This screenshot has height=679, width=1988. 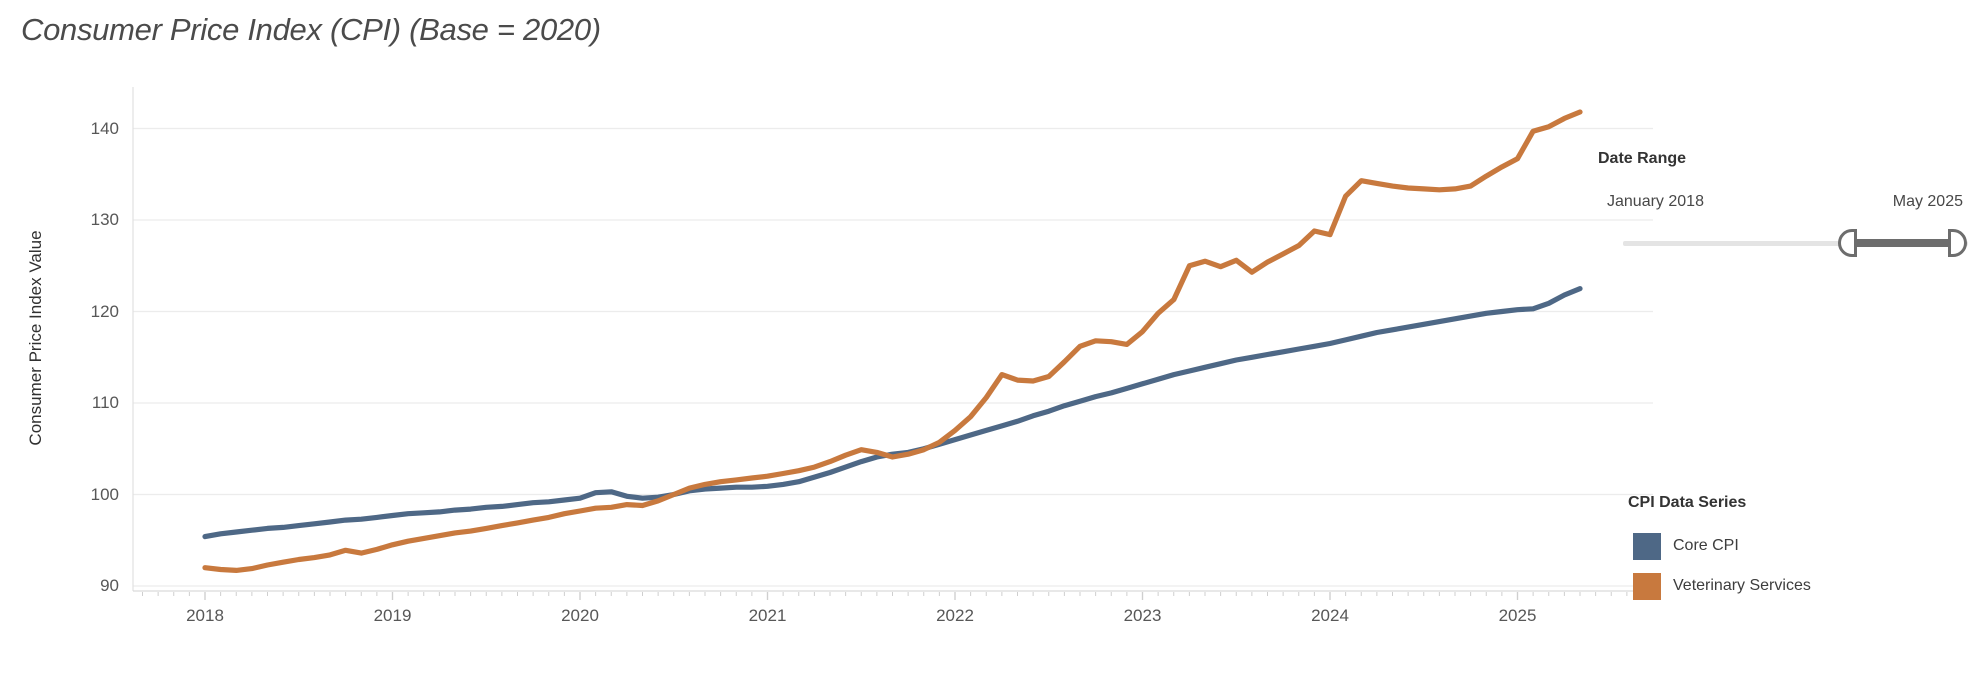 I want to click on legend-item-label: Veterinary Services, so click(x=1742, y=585).